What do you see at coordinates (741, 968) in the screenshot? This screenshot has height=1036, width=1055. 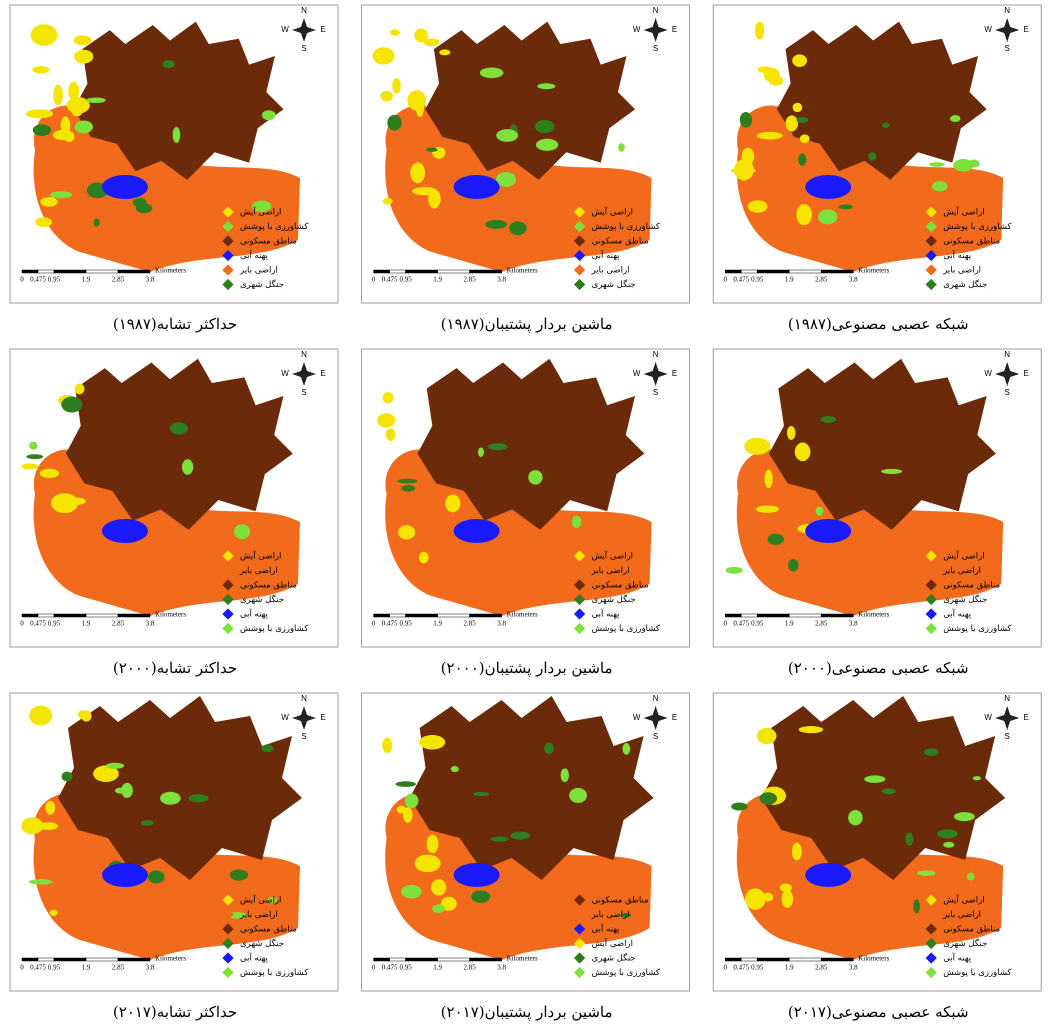 I see `scale-label: 0.475` at bounding box center [741, 968].